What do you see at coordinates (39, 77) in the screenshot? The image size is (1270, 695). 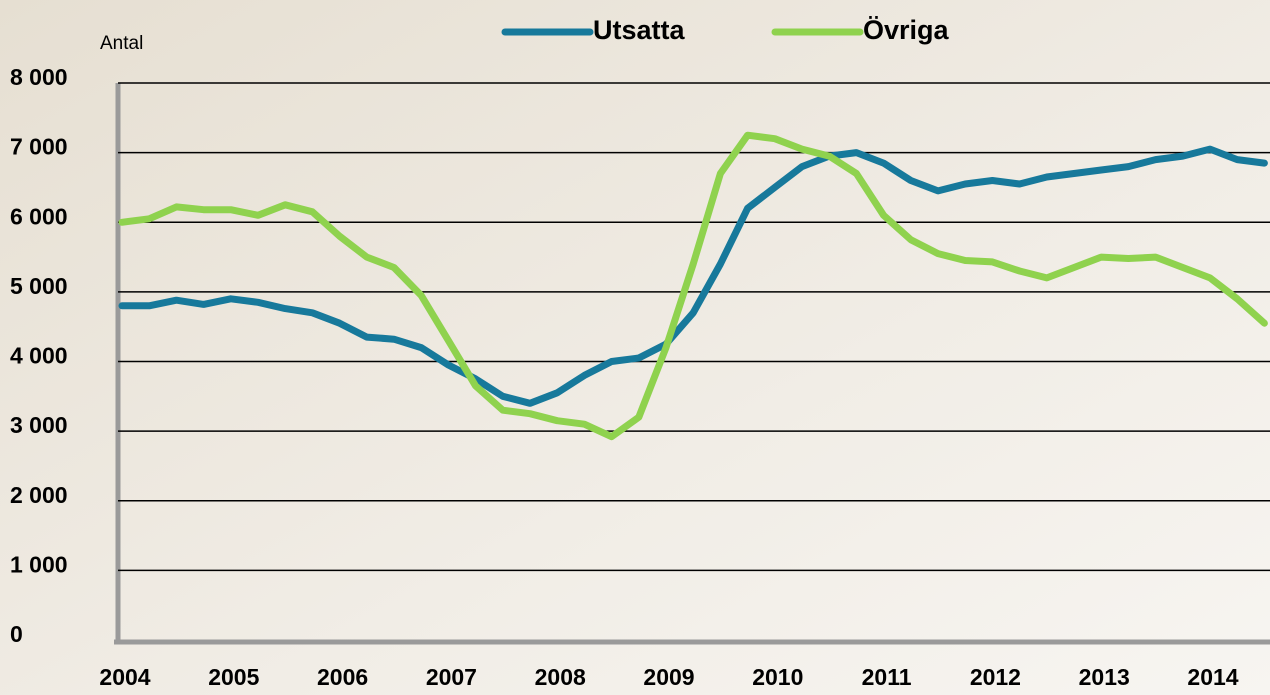 I see `y-tick-label: 8 000` at bounding box center [39, 77].